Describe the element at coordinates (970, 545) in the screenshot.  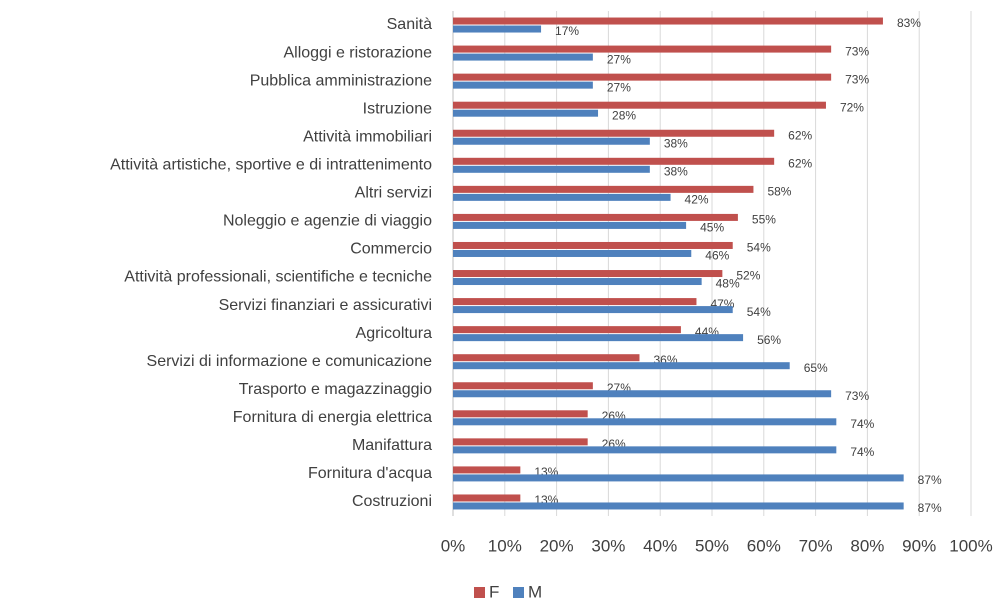
I see `x-tick-label: 100%` at that location.